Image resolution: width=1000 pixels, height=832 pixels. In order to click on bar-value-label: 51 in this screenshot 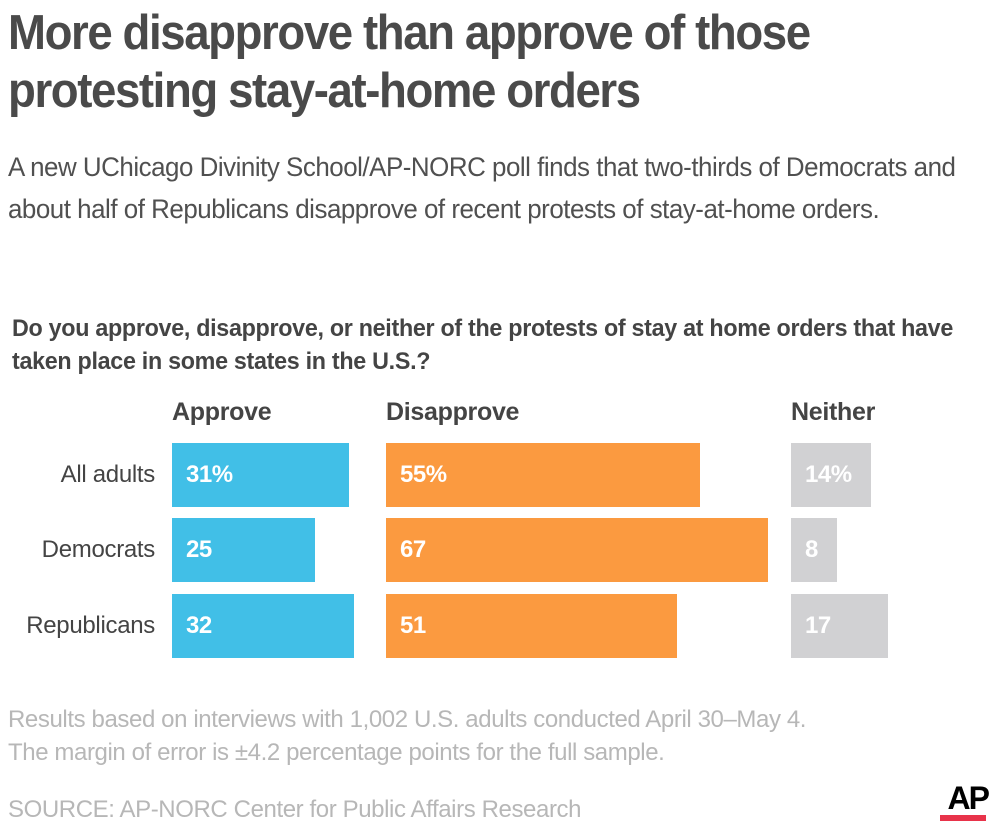, I will do `click(413, 625)`.